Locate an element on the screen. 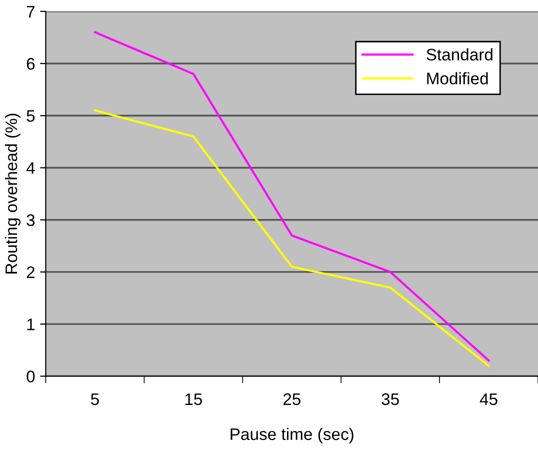 The width and height of the screenshot is (538, 456). y-tick-label: 0 is located at coordinates (30, 376).